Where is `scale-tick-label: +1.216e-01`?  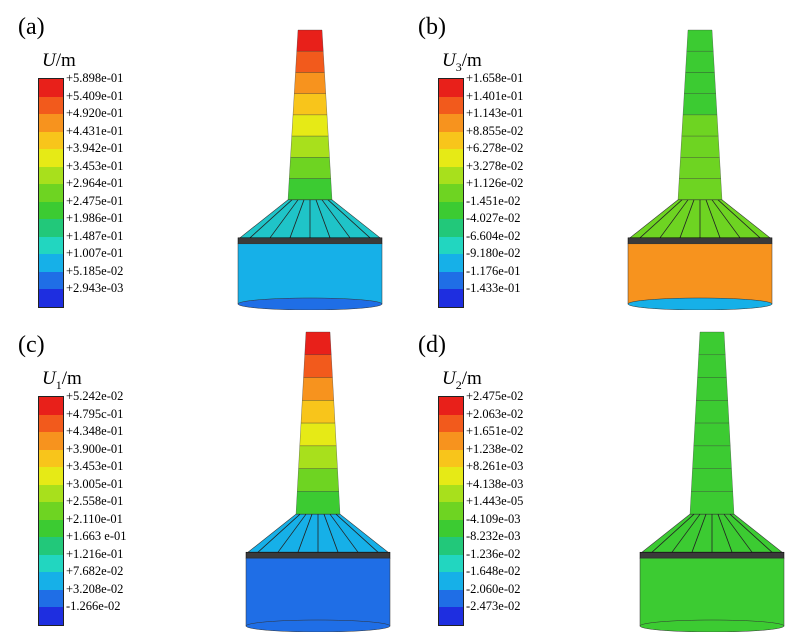
scale-tick-label: +1.216e-01 is located at coordinates (95, 553).